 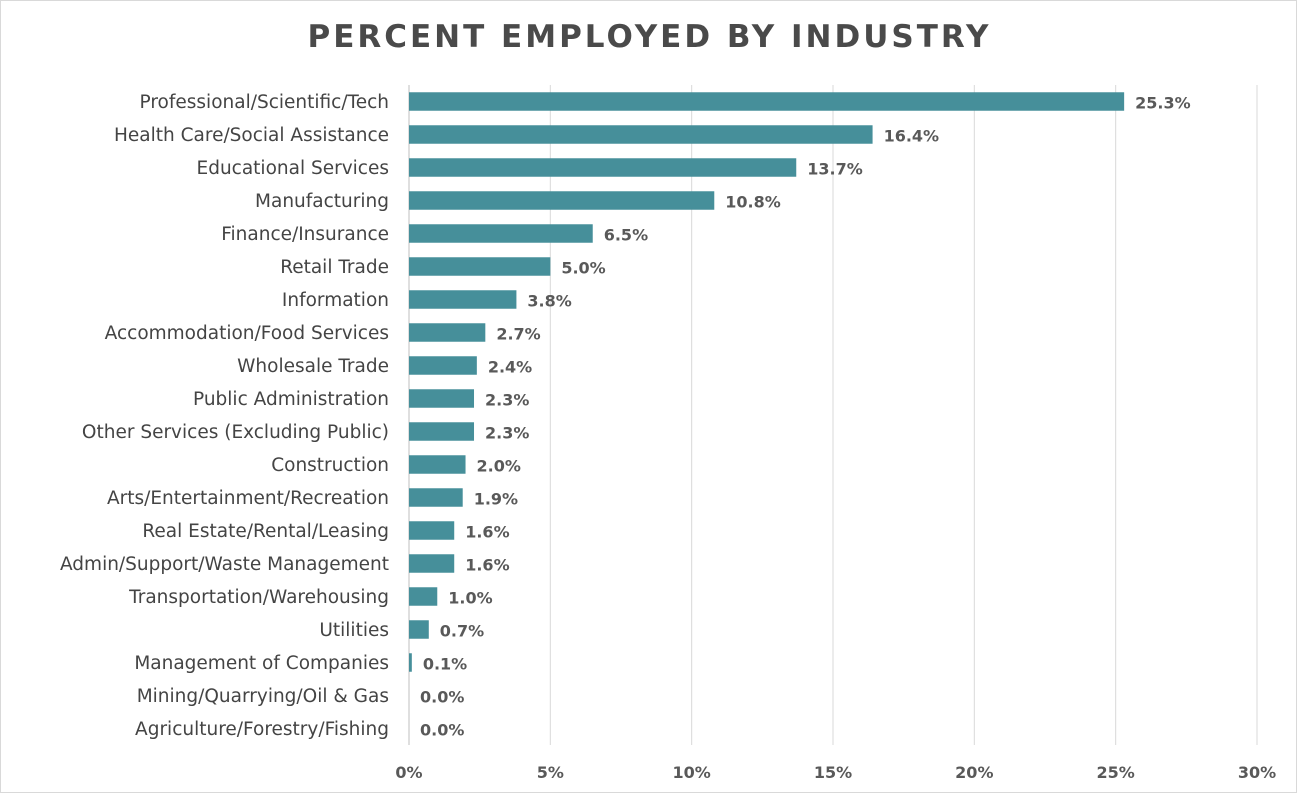 I want to click on data-label: 0.1%, so click(x=445, y=664).